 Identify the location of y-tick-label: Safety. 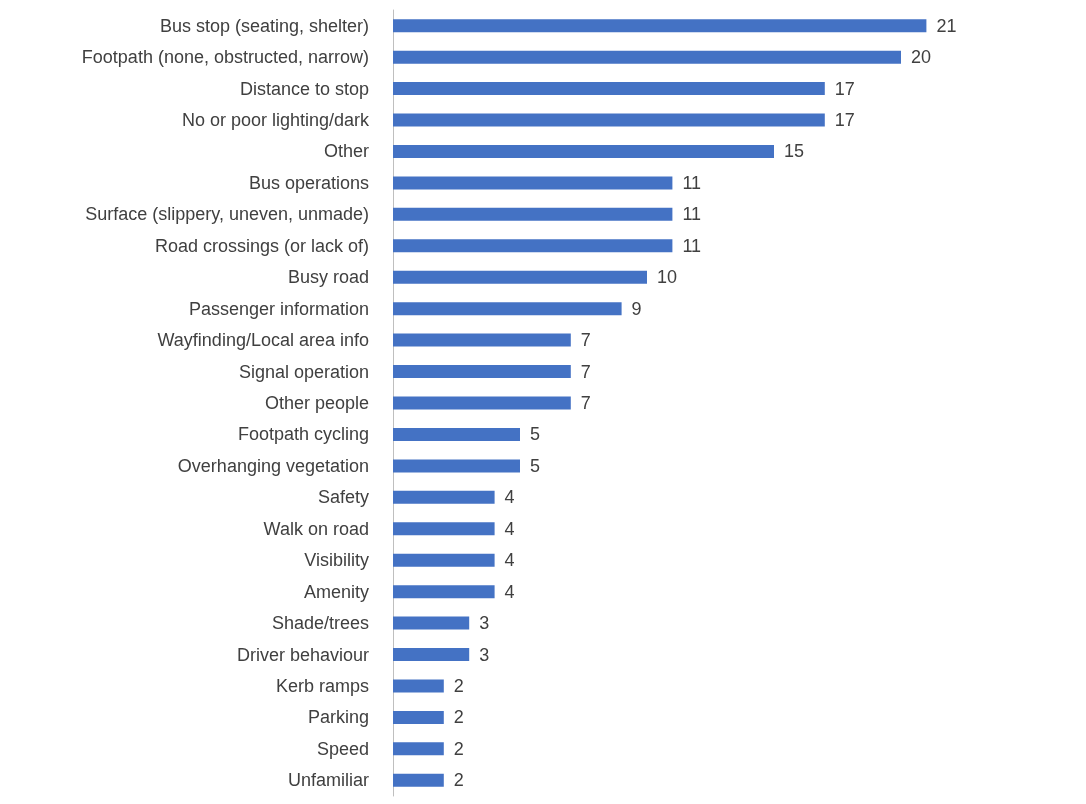
(343, 497).